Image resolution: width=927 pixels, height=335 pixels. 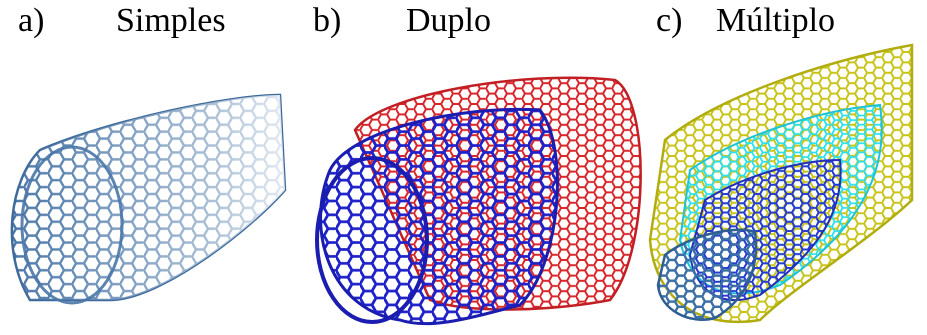 What do you see at coordinates (448, 20) in the screenshot?
I see `panel-b-title: Duplo` at bounding box center [448, 20].